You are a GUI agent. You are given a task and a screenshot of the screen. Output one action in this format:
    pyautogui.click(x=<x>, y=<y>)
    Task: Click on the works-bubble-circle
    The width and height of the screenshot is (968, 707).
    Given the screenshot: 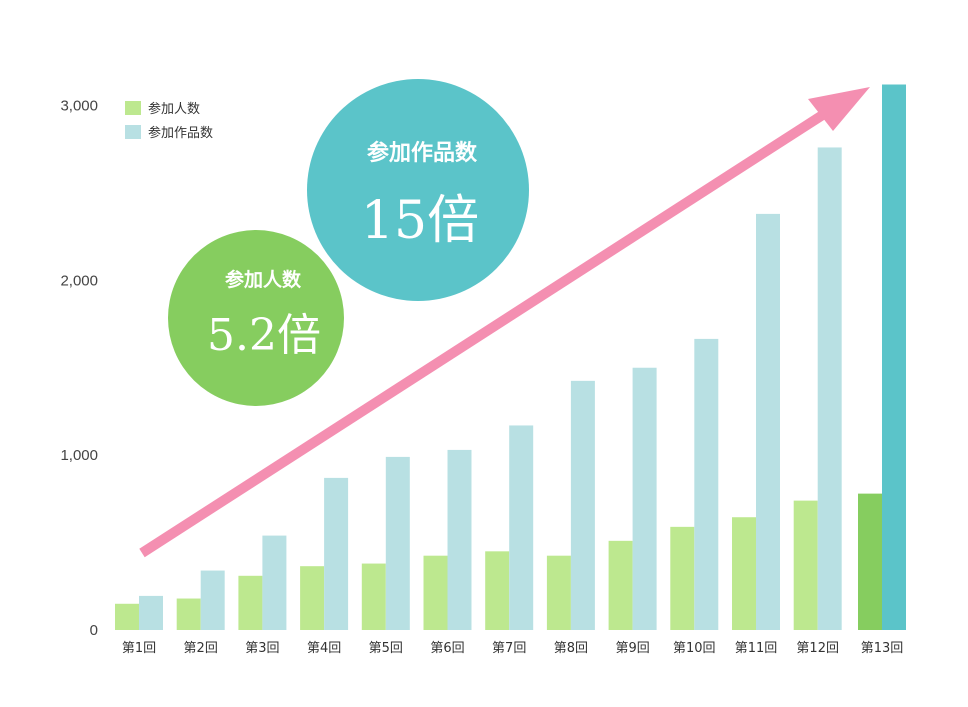 What is the action you would take?
    pyautogui.click(x=418, y=190)
    